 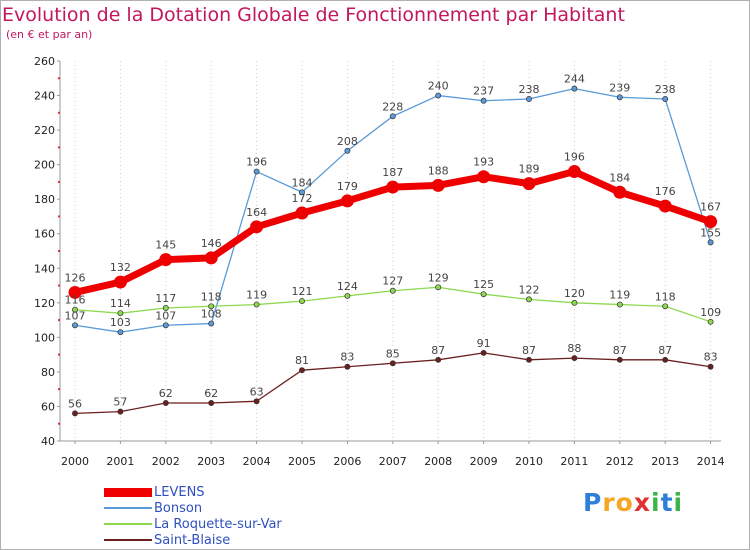 What do you see at coordinates (483, 162) in the screenshot?
I see `data-label-levens: 193` at bounding box center [483, 162].